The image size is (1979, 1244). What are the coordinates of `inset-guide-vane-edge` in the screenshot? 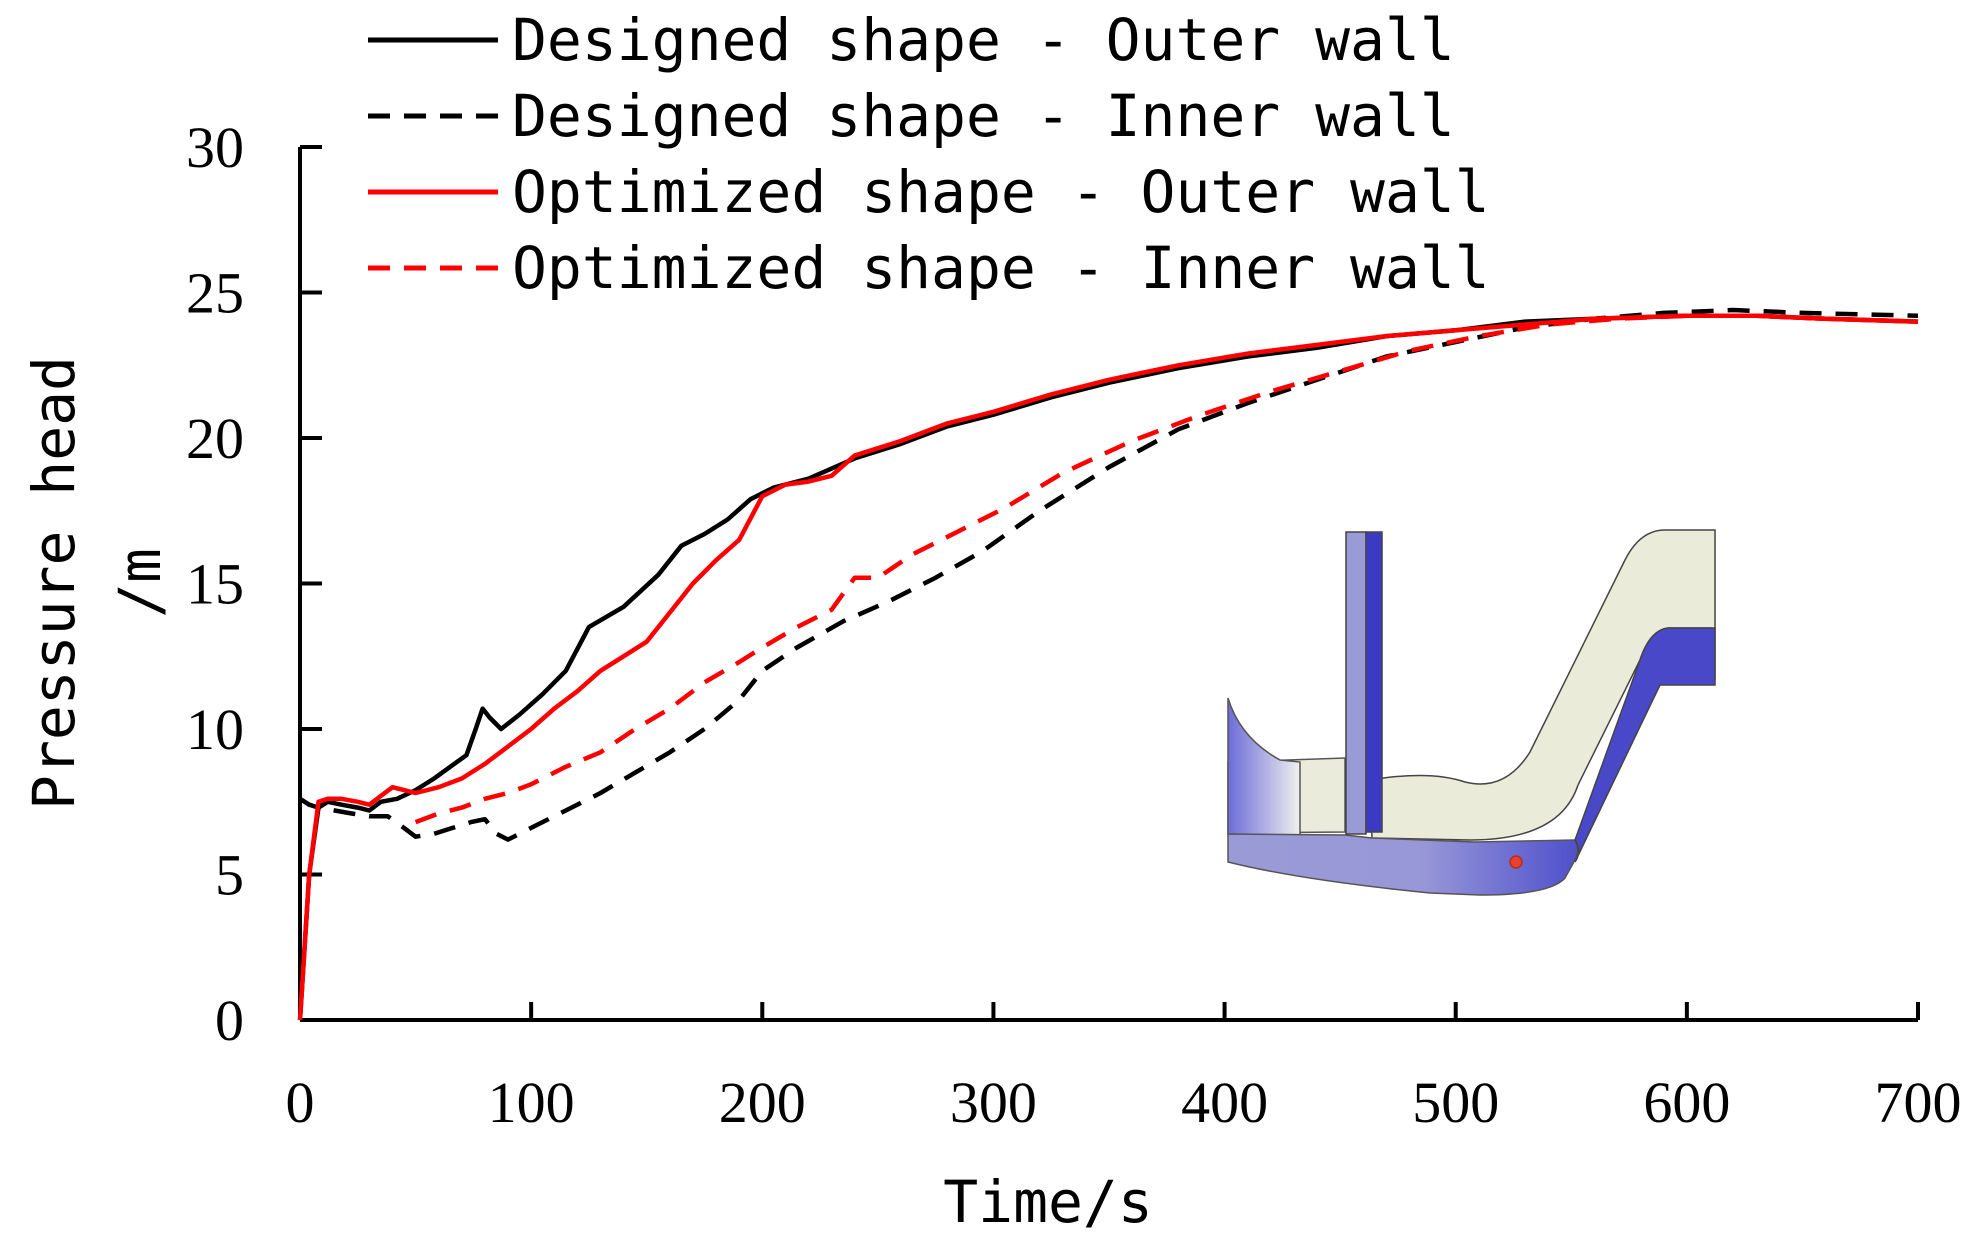 It's located at (1374, 682).